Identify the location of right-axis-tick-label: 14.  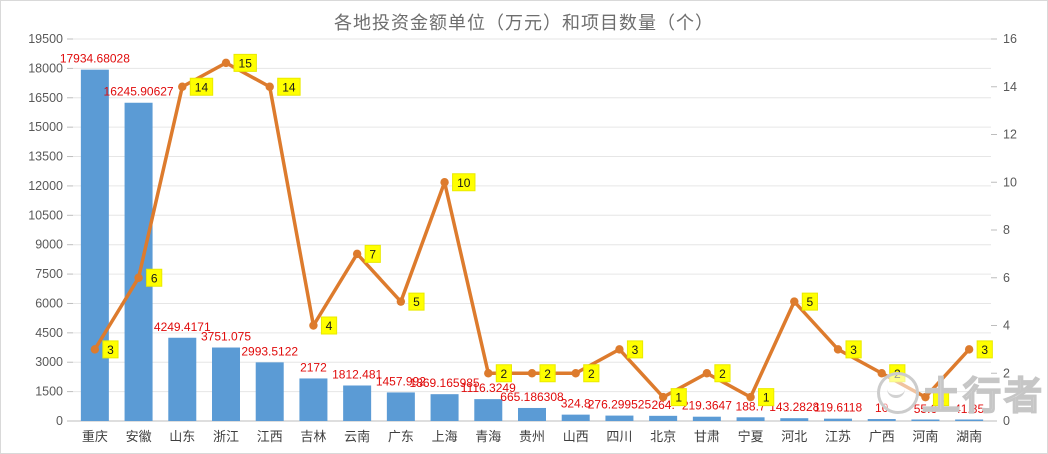
(1010, 87).